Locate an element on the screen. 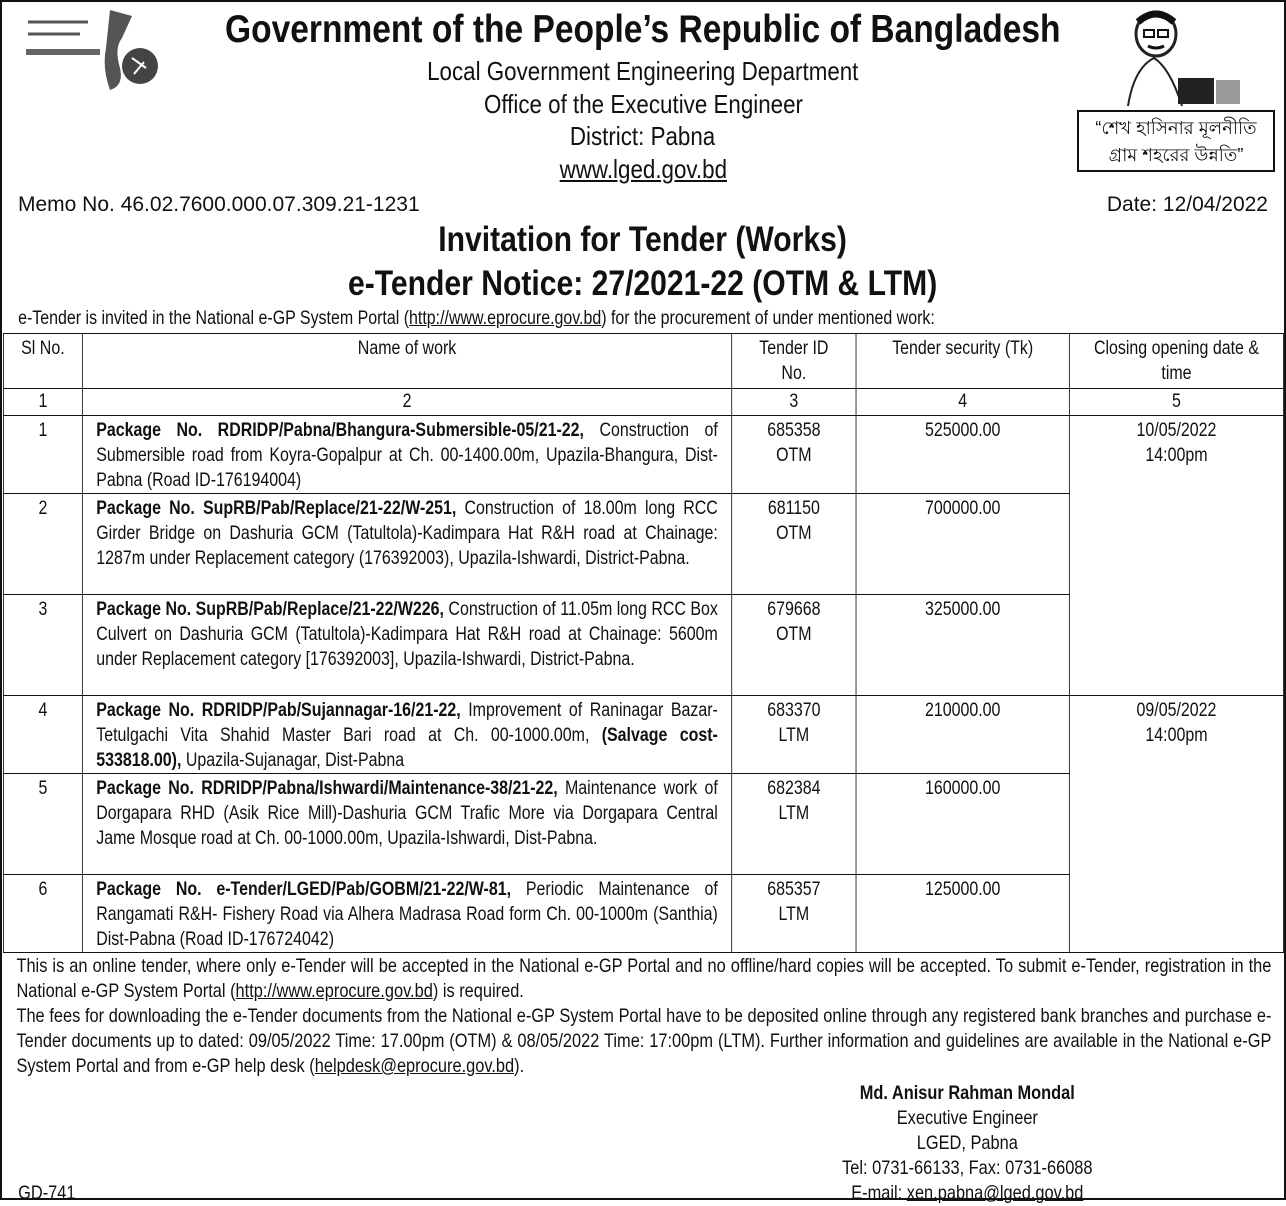 This screenshot has height=1206, width=1286. serial-number: 1 is located at coordinates (43, 454).